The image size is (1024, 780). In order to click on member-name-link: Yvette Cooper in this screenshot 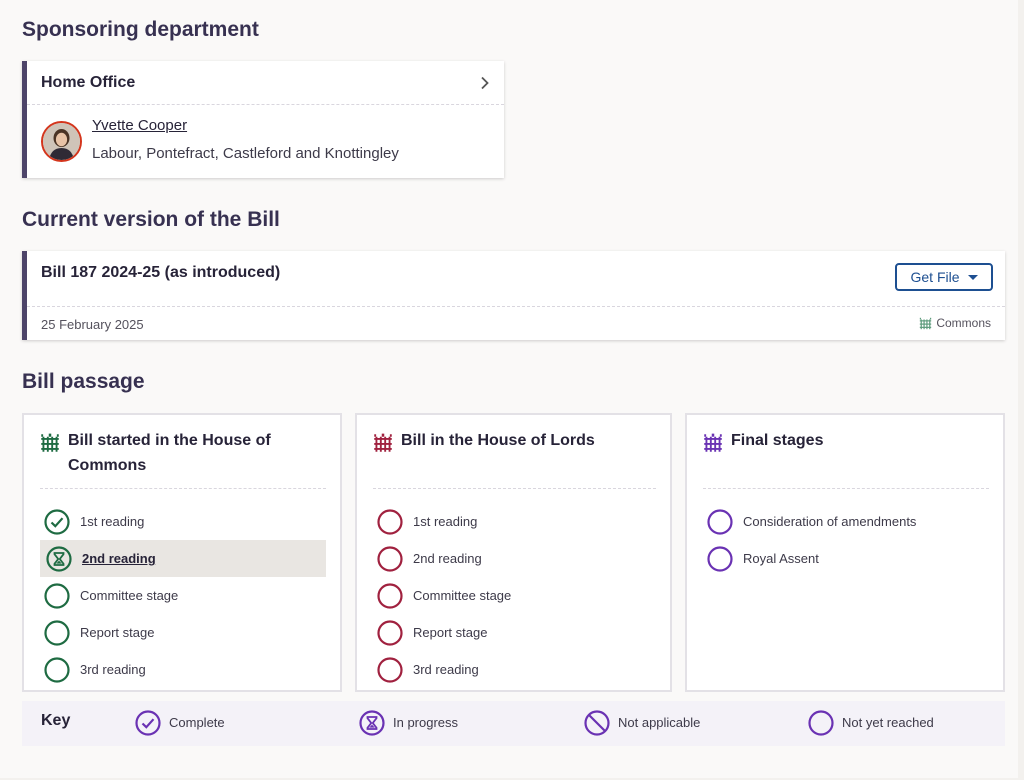, I will do `click(140, 125)`.